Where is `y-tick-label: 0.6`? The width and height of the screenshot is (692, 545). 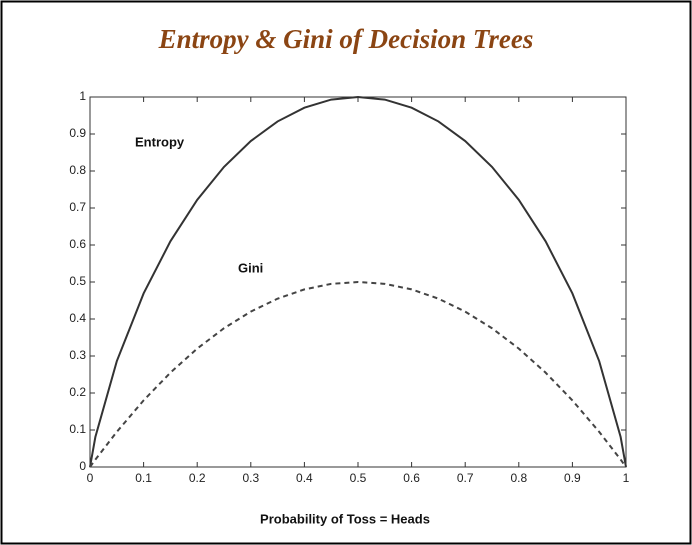 y-tick-label: 0.6 is located at coordinates (77, 244).